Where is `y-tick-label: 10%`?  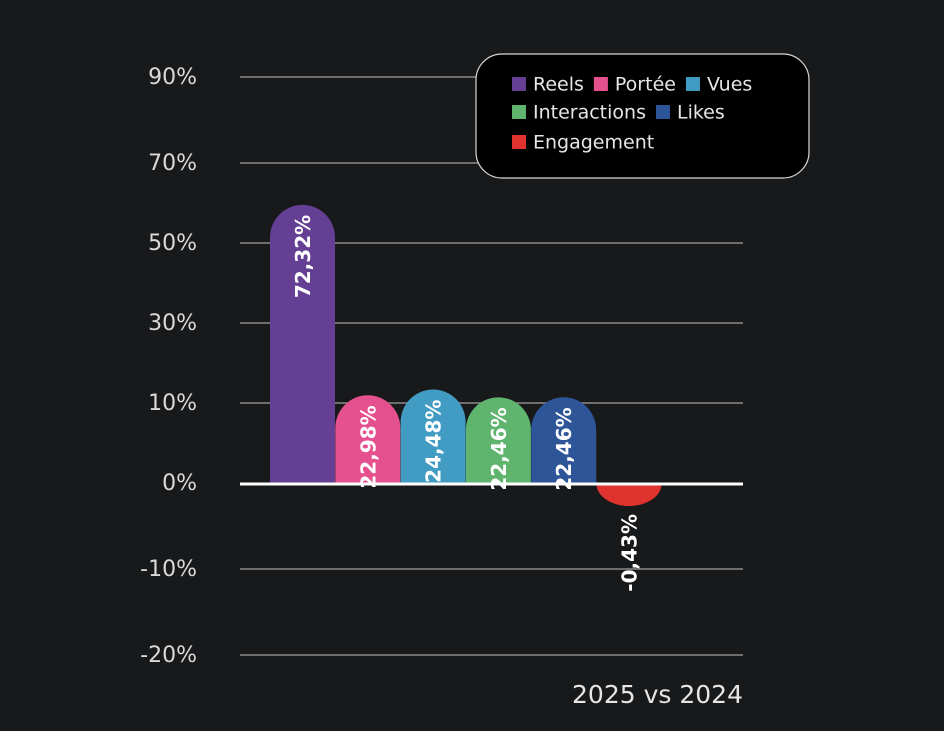 y-tick-label: 10% is located at coordinates (172, 403).